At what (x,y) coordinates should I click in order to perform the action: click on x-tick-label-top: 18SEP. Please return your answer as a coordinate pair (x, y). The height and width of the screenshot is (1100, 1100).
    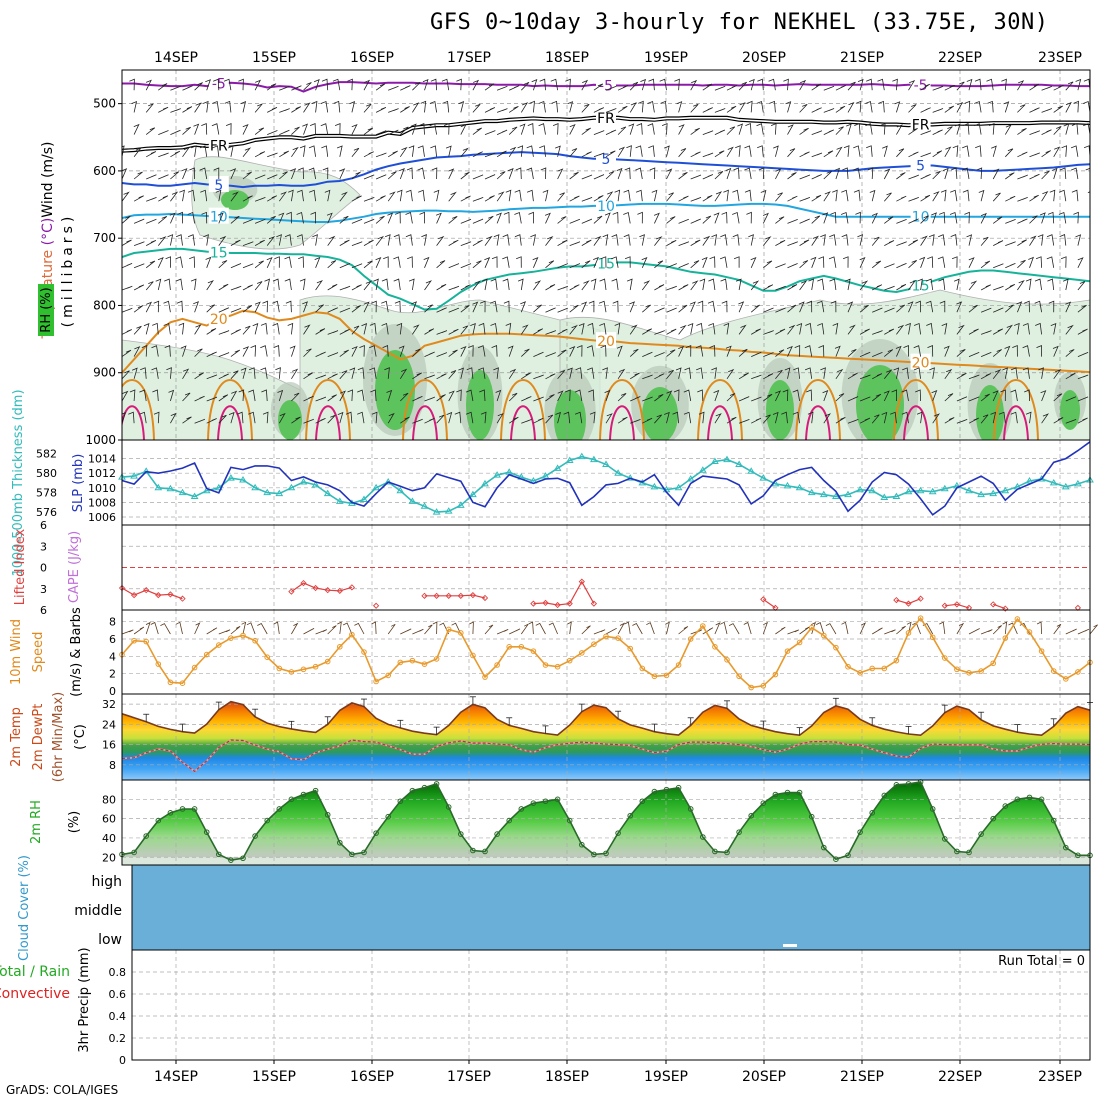
    Looking at the image, I should click on (567, 58).